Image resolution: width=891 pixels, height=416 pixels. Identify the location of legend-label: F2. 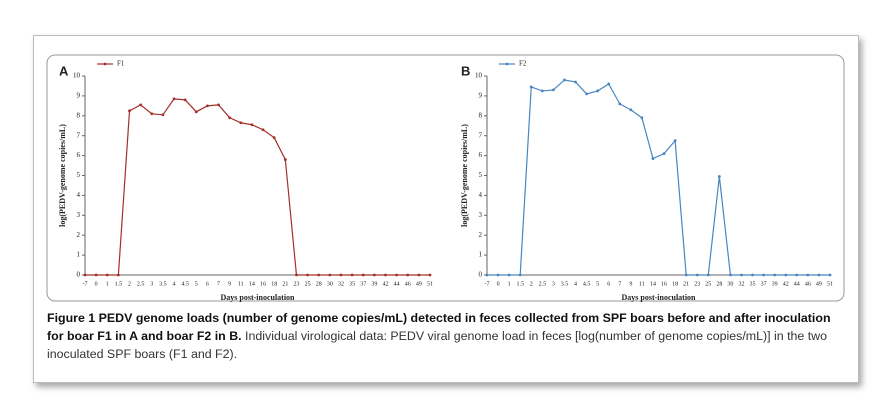
(523, 64).